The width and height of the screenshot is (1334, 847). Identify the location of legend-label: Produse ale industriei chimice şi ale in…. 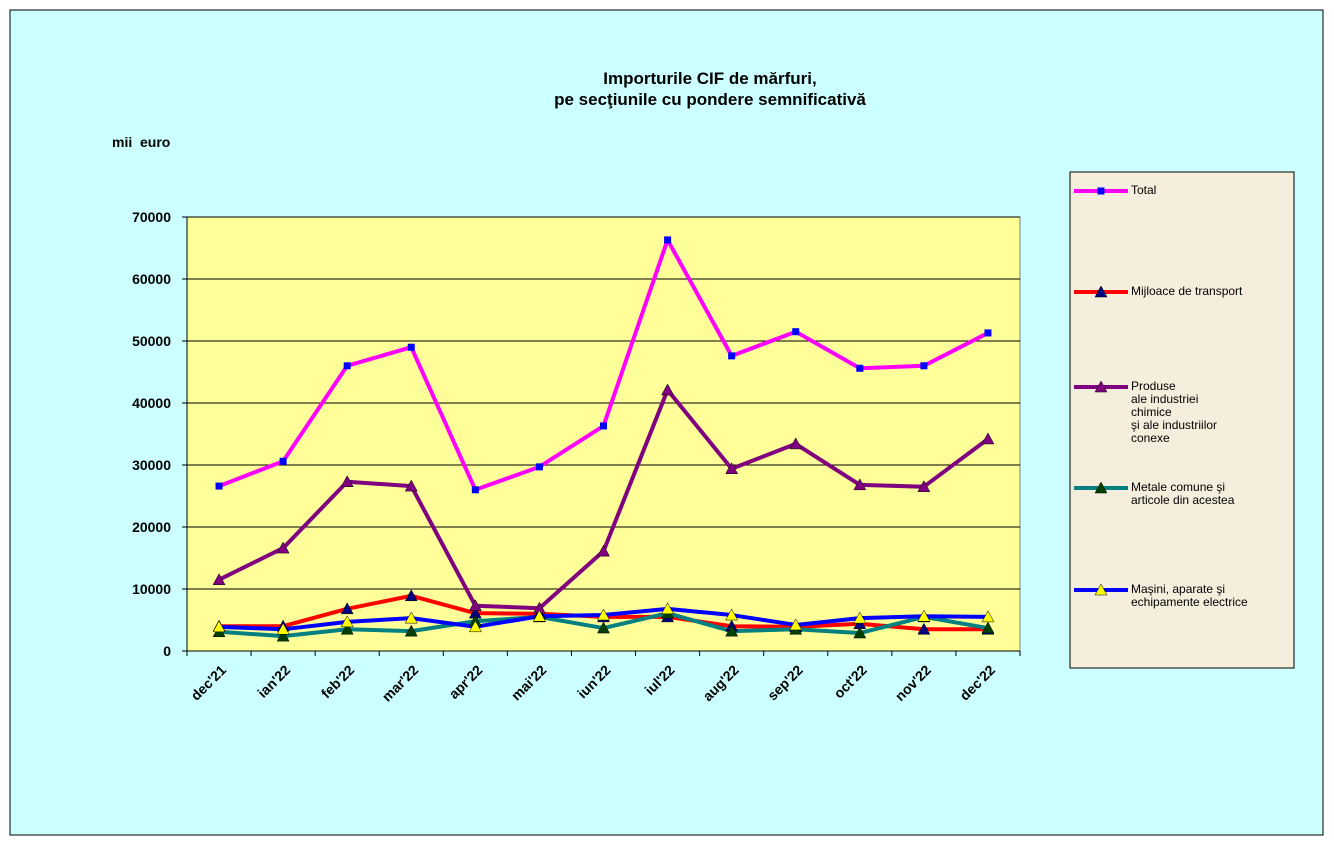
(1174, 412).